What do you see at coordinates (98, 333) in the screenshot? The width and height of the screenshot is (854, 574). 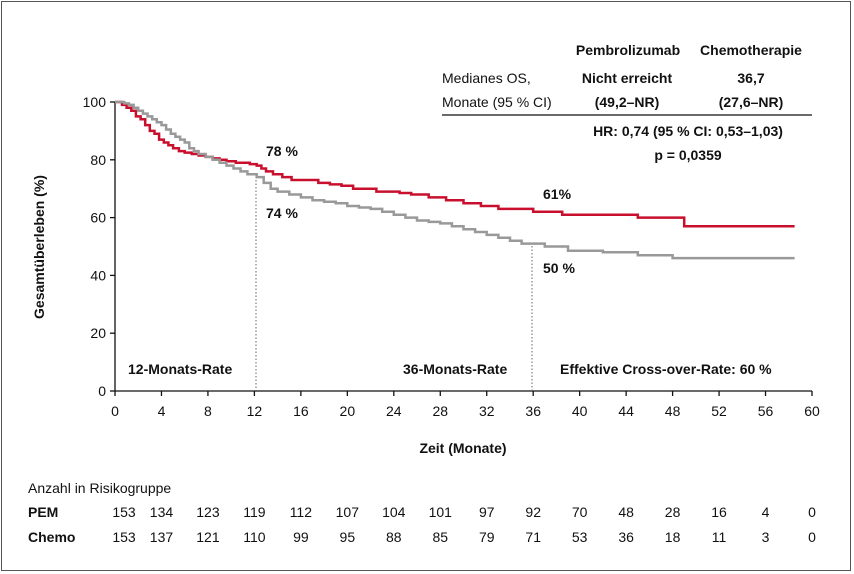 I see `y-tick-label: 20` at bounding box center [98, 333].